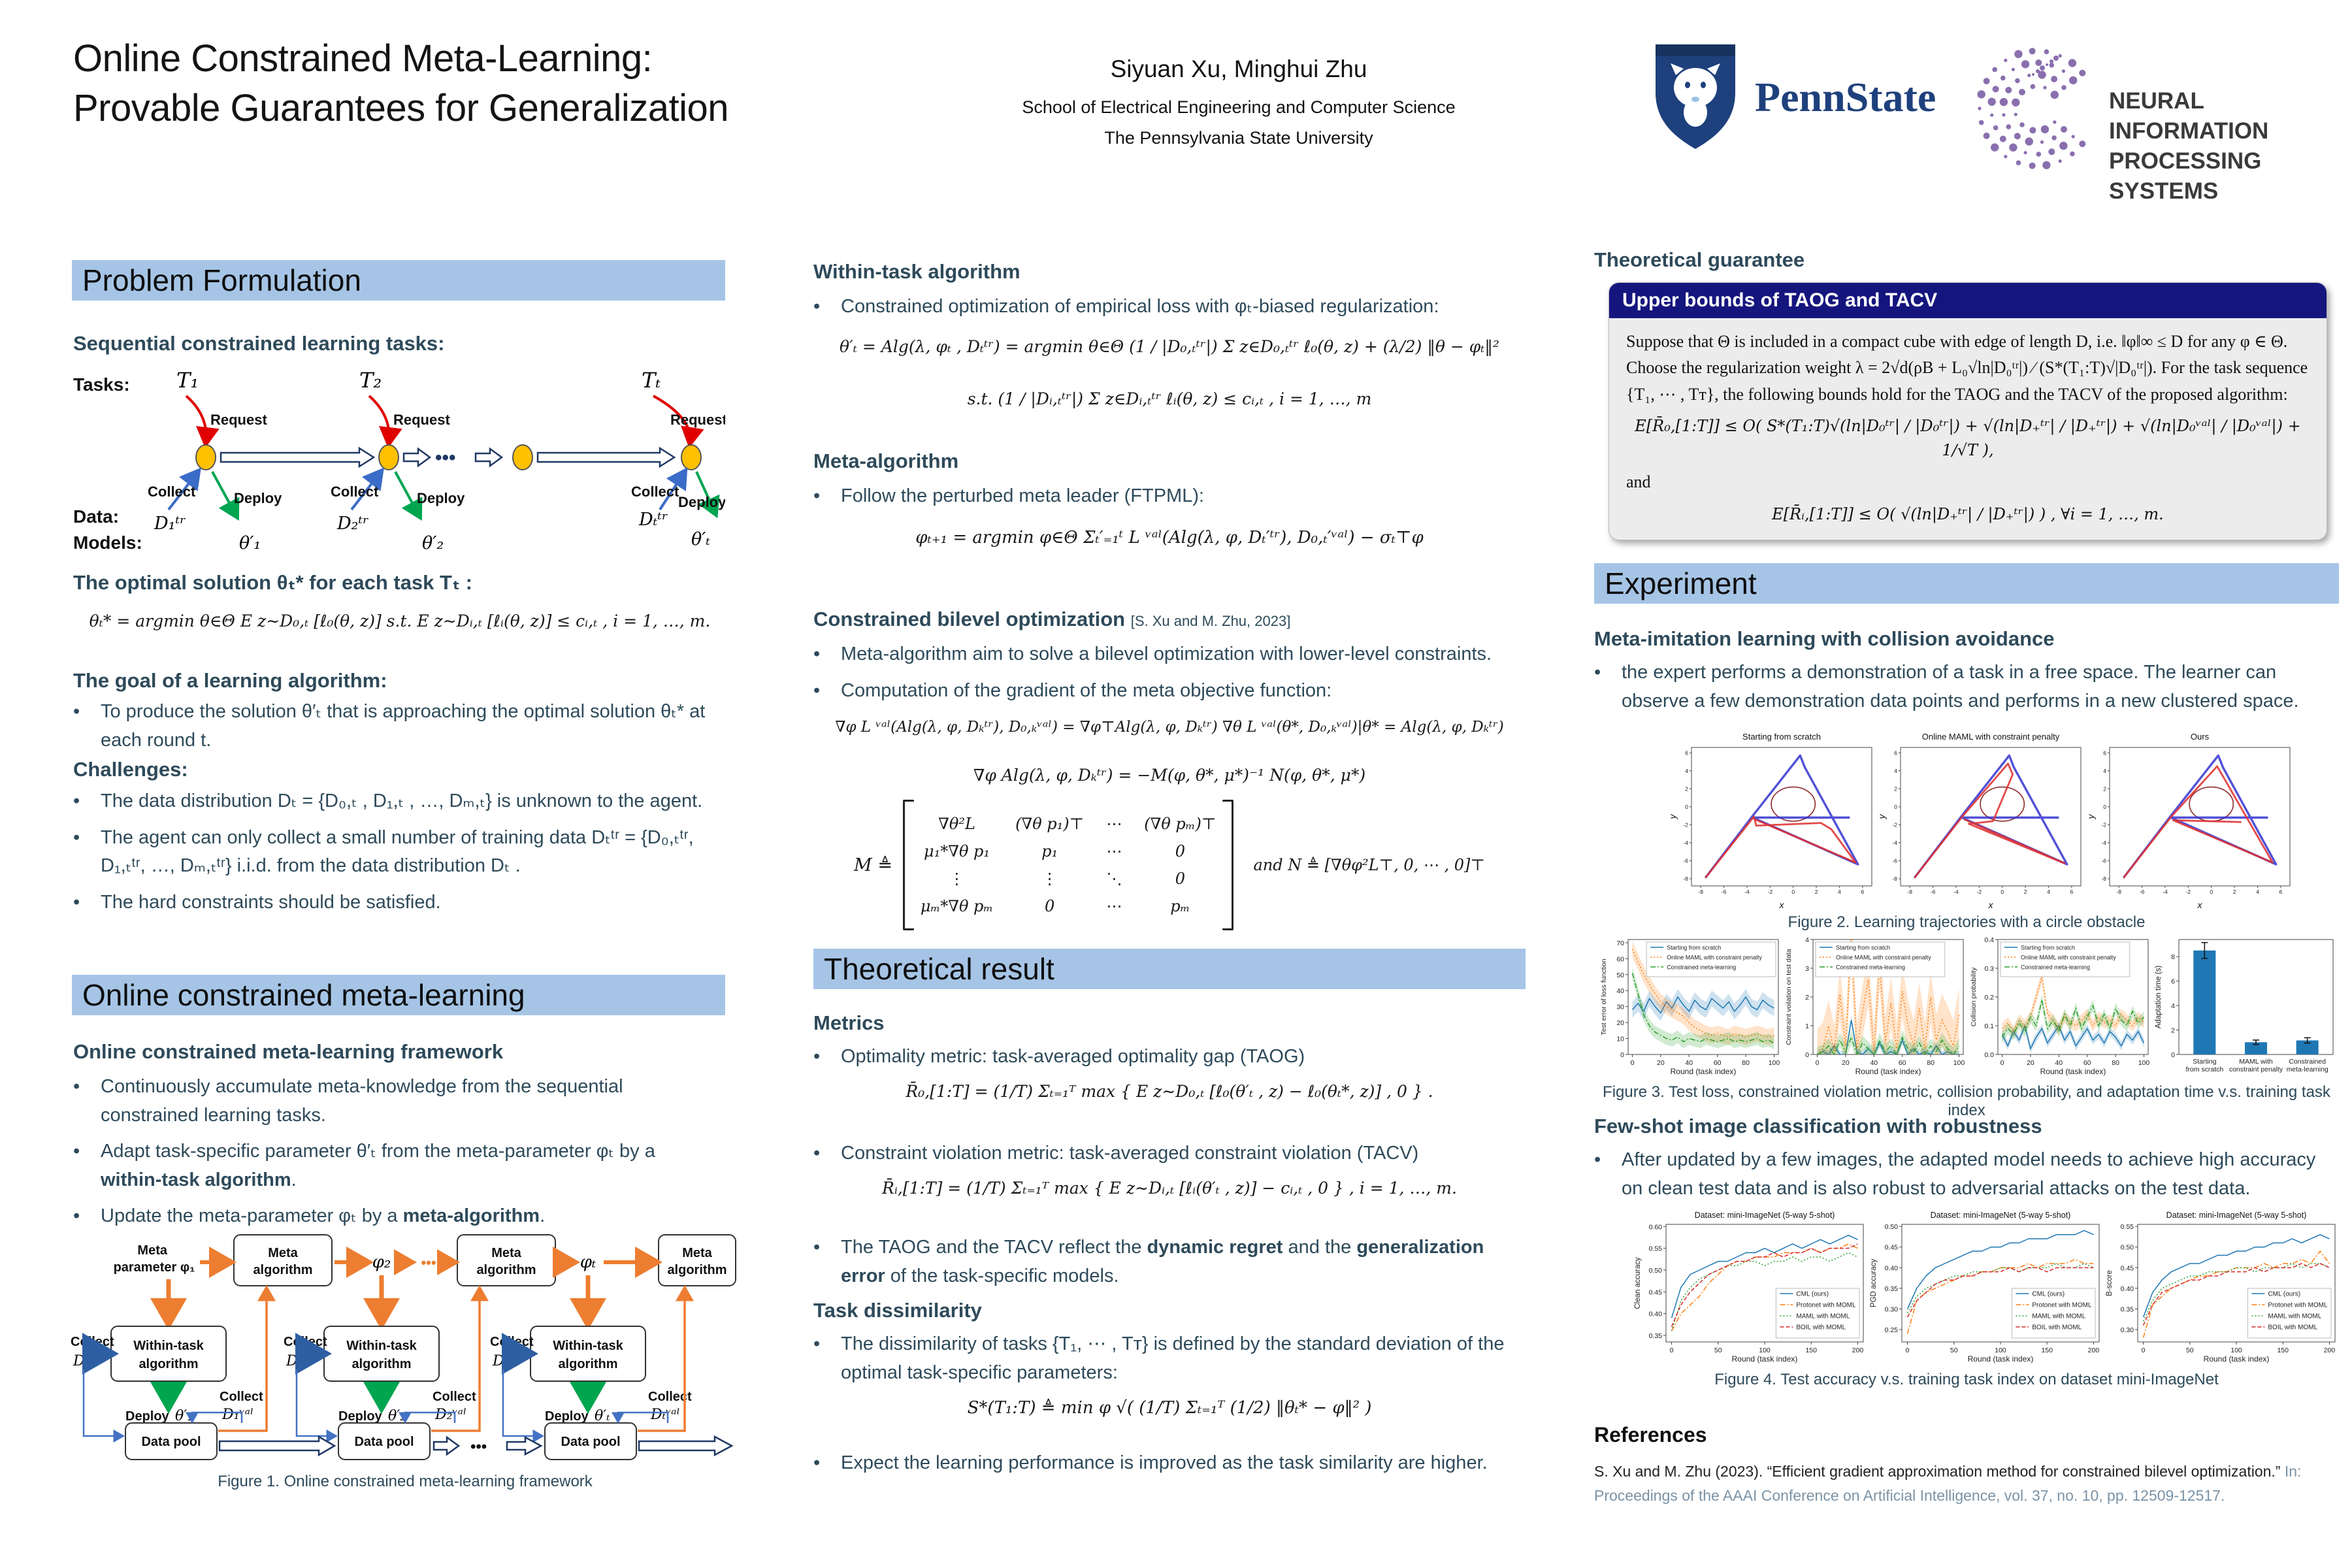 Image resolution: width=2352 pixels, height=1568 pixels. What do you see at coordinates (1114, 879) in the screenshot?
I see `matrix-cell: ⋱` at bounding box center [1114, 879].